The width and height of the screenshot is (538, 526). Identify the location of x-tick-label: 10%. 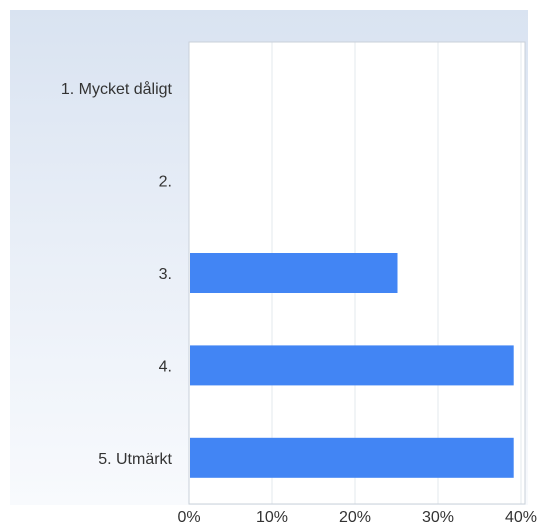
(272, 517).